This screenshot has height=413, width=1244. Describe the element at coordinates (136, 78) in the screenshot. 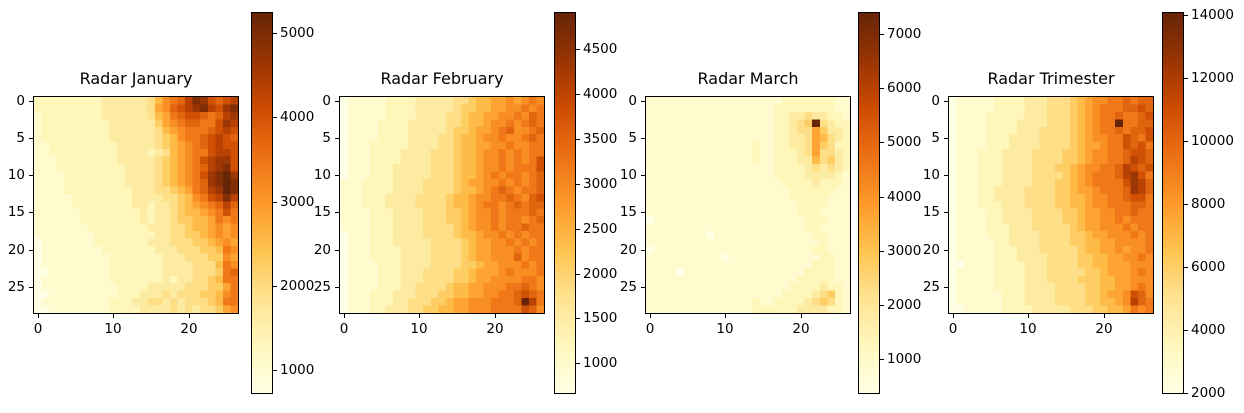

I see `panel-title-january: Radar January` at that location.